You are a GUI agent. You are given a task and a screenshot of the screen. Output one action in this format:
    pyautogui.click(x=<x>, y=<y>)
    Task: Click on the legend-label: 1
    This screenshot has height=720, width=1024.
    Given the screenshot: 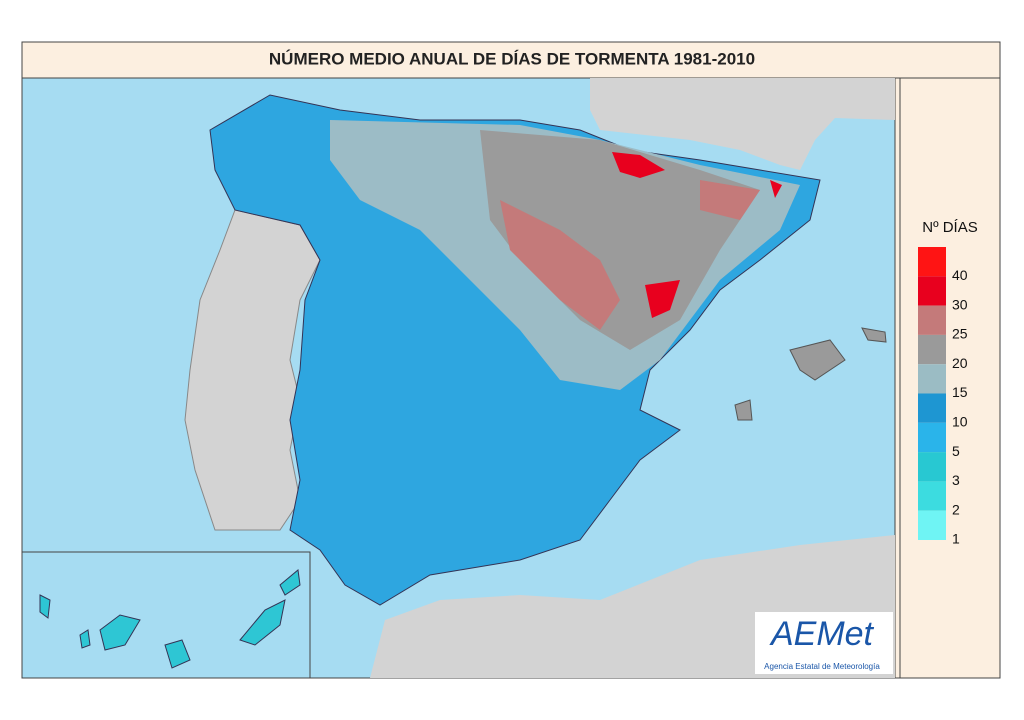 What is the action you would take?
    pyautogui.click(x=956, y=539)
    